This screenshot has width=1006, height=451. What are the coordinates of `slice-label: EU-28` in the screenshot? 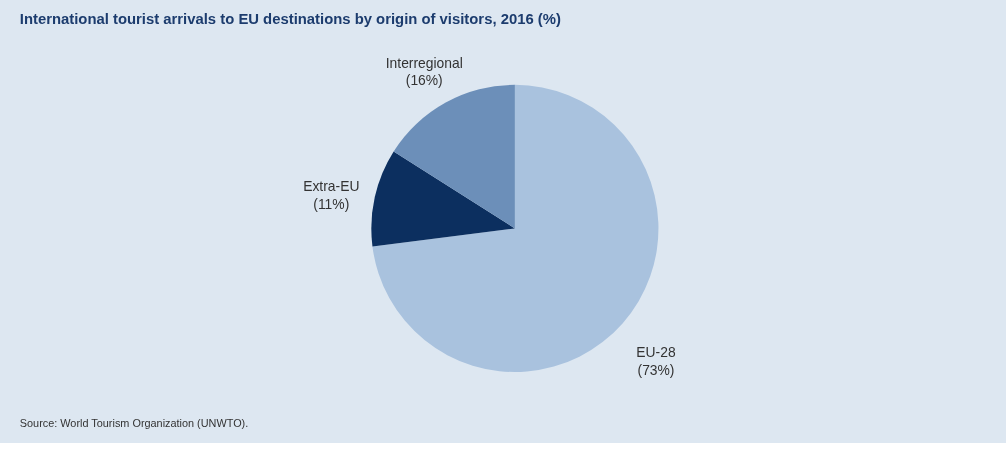 It's located at (656, 351).